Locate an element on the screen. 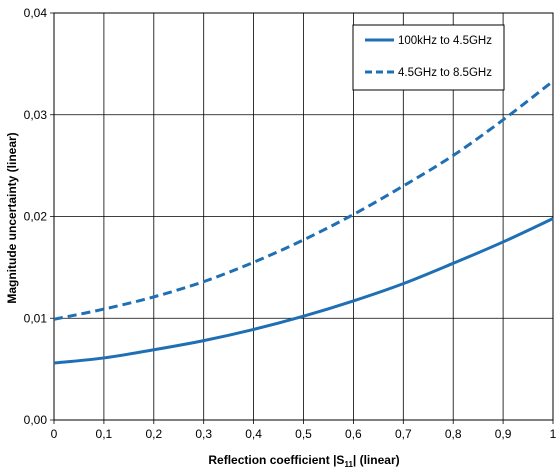 This screenshot has width=557, height=469. y-tick-label: 0,04 is located at coordinates (36, 13).